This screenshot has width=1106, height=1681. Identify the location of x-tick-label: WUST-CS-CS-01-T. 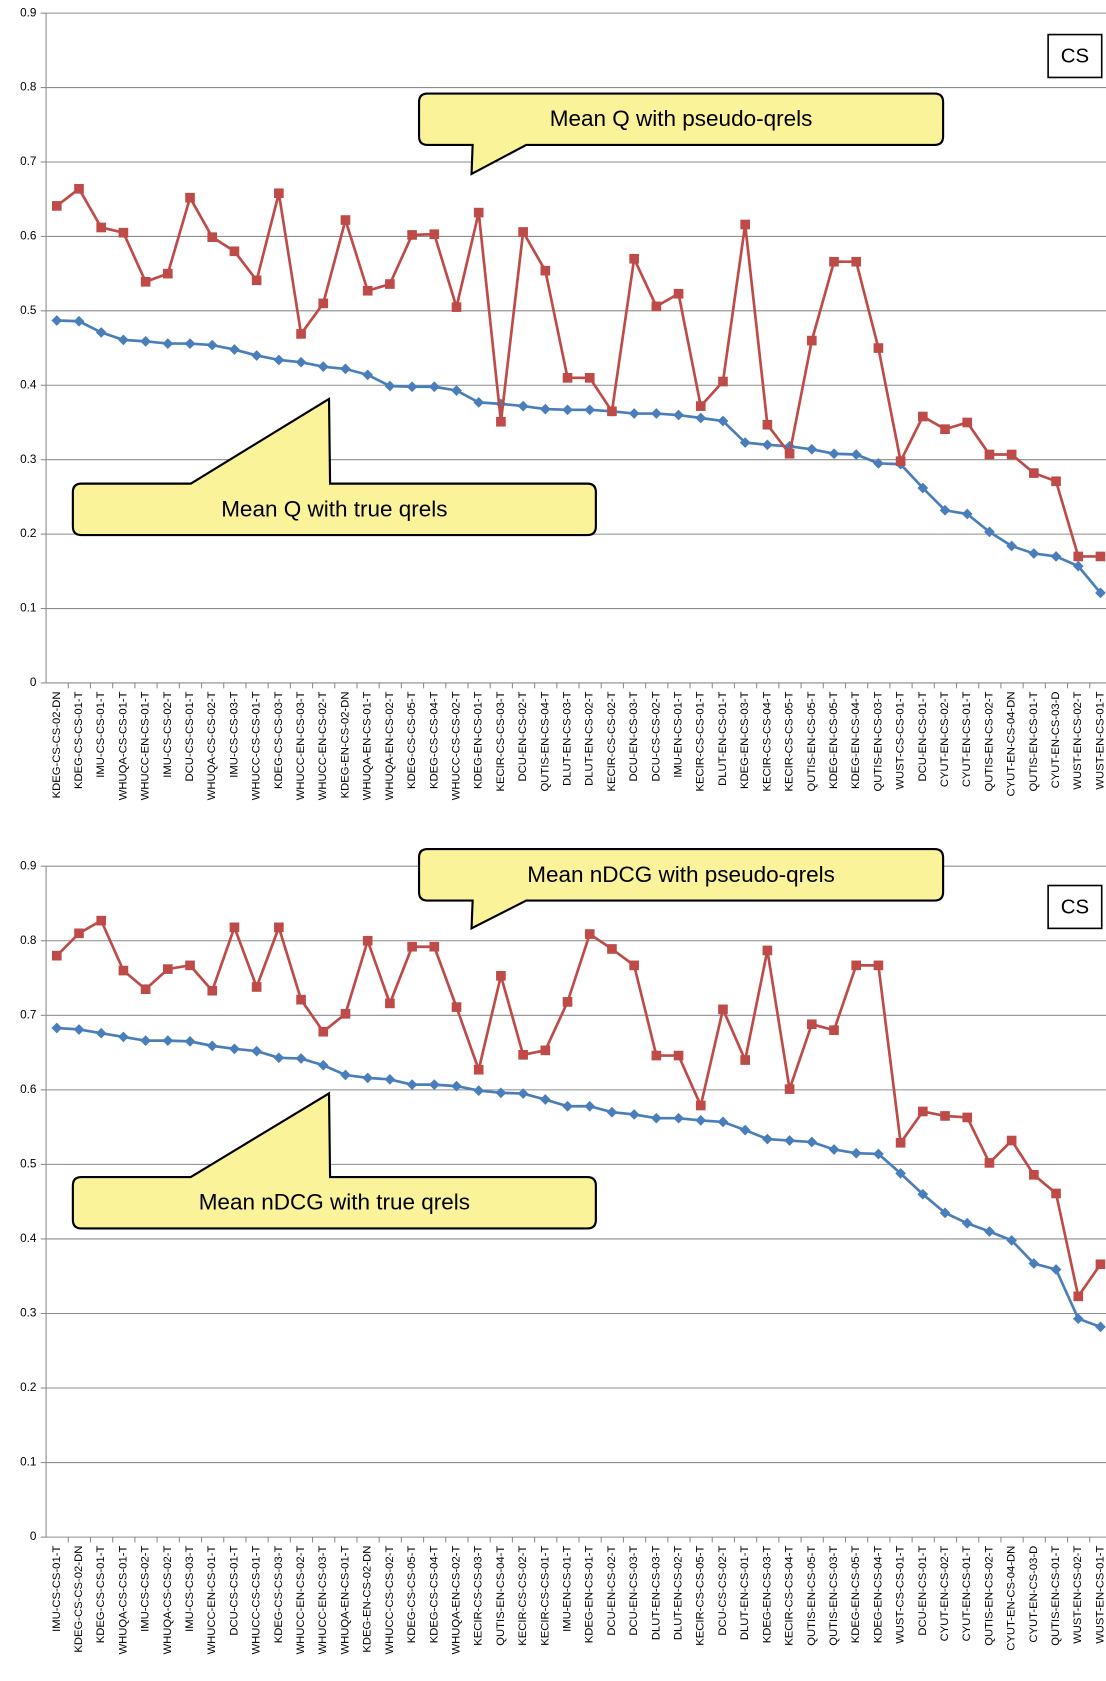
(901, 1595).